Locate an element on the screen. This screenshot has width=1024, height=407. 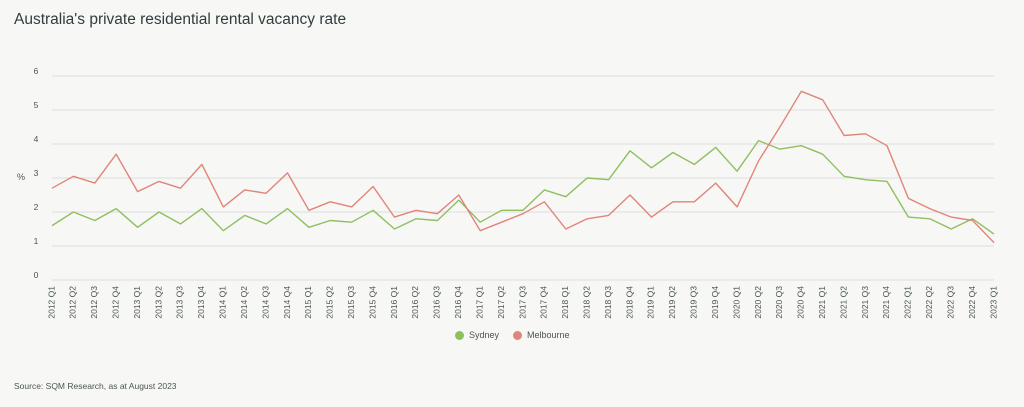
x-tick-label: 2014 Q2 is located at coordinates (244, 302).